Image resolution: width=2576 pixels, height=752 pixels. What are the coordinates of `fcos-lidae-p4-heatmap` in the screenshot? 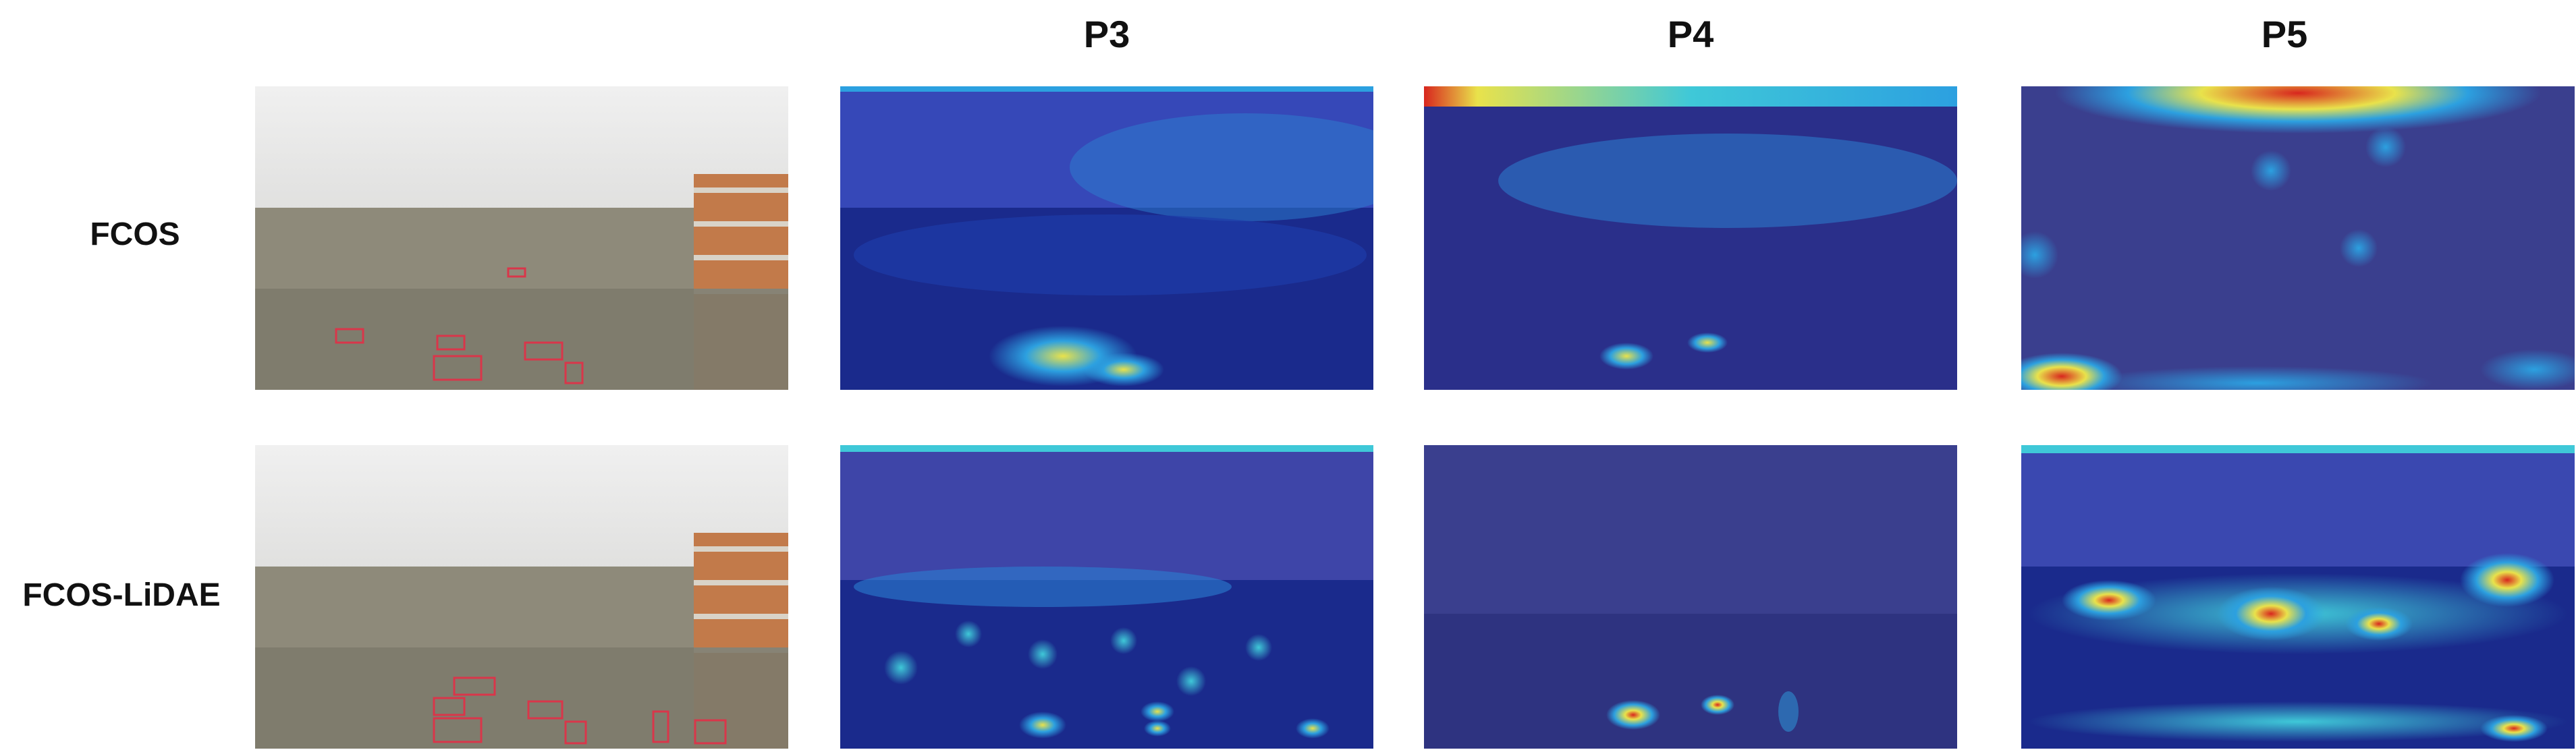 It's located at (1690, 597).